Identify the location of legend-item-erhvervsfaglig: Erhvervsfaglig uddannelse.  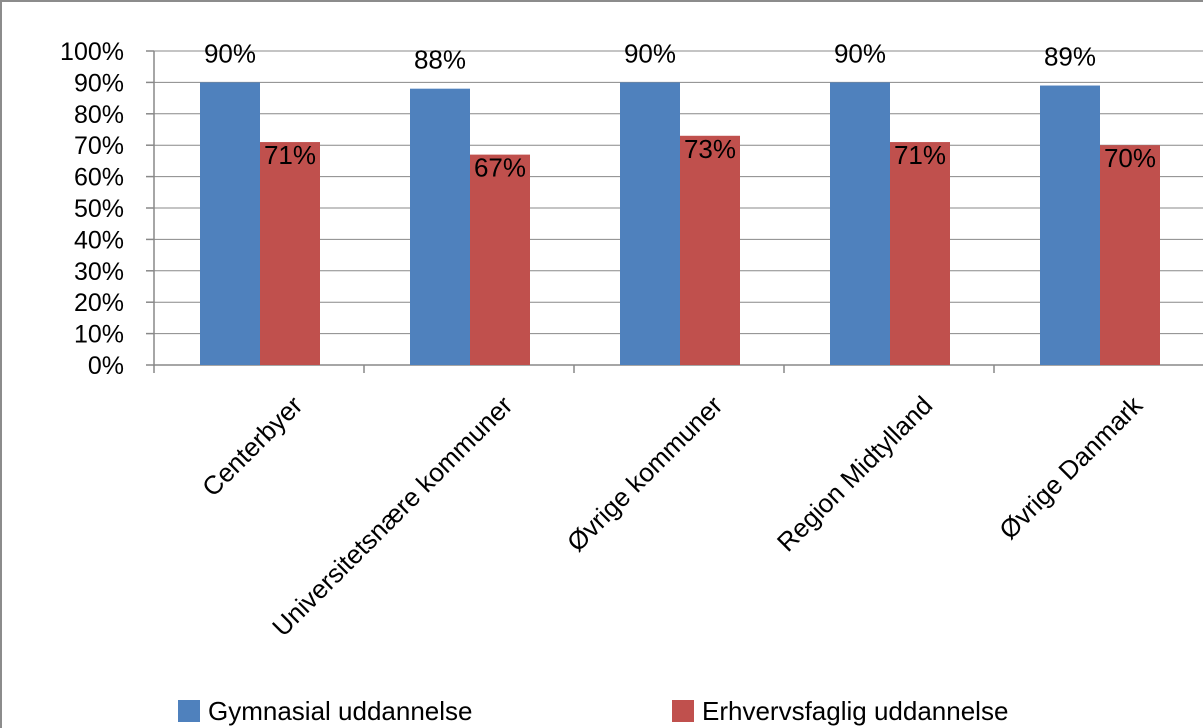
(840, 711).